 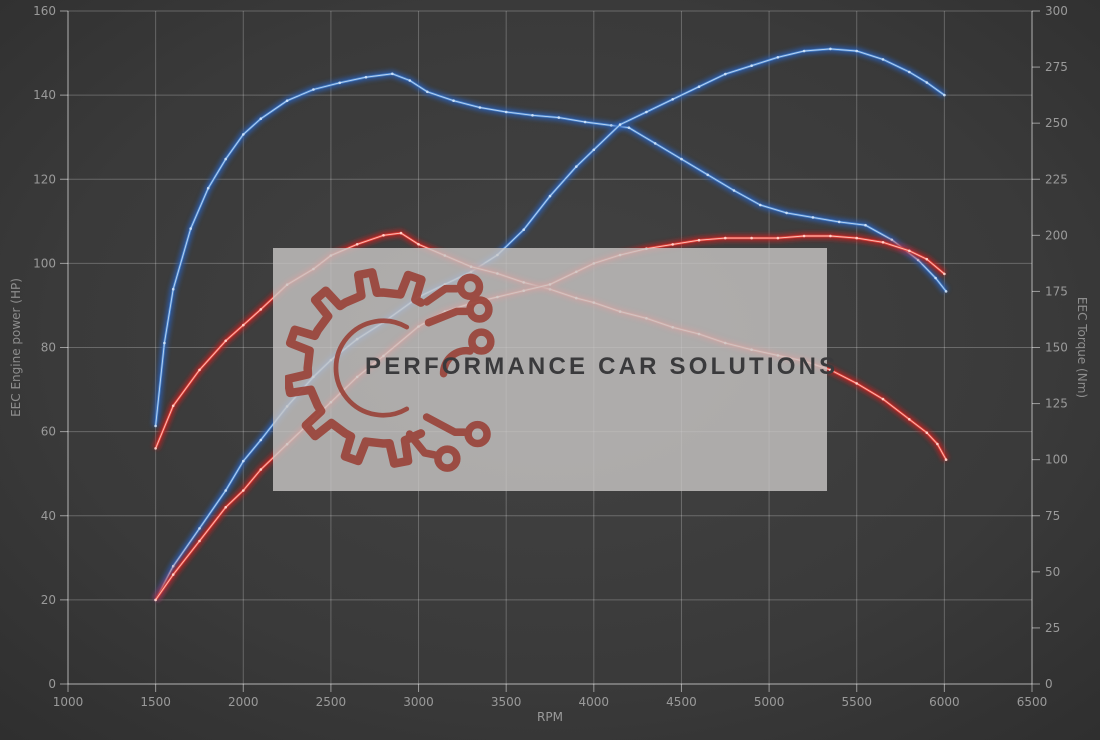 I want to click on y-left-tick-label: 140, so click(x=44, y=95).